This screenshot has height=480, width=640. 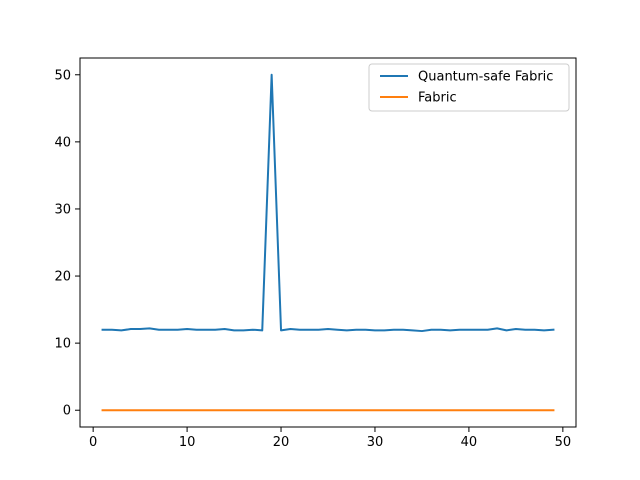 What do you see at coordinates (485, 77) in the screenshot?
I see `legend-label-quantum-safe-fabric: Quantum-safe Fabric` at bounding box center [485, 77].